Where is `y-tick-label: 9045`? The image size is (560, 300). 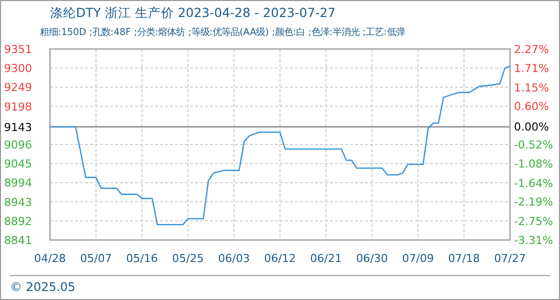
y-tick-label: 9045 is located at coordinates (18, 164).